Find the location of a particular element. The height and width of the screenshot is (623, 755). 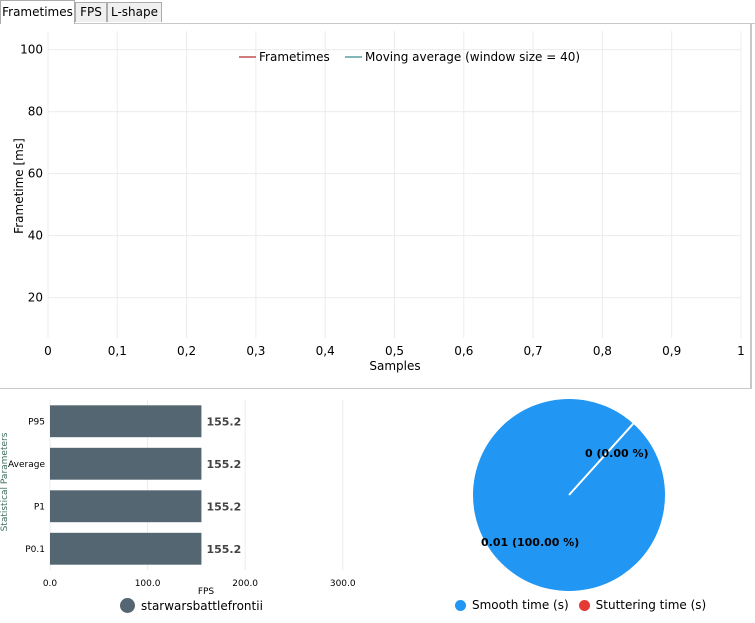

bar-x-tick-label: 300.0 is located at coordinates (343, 584).